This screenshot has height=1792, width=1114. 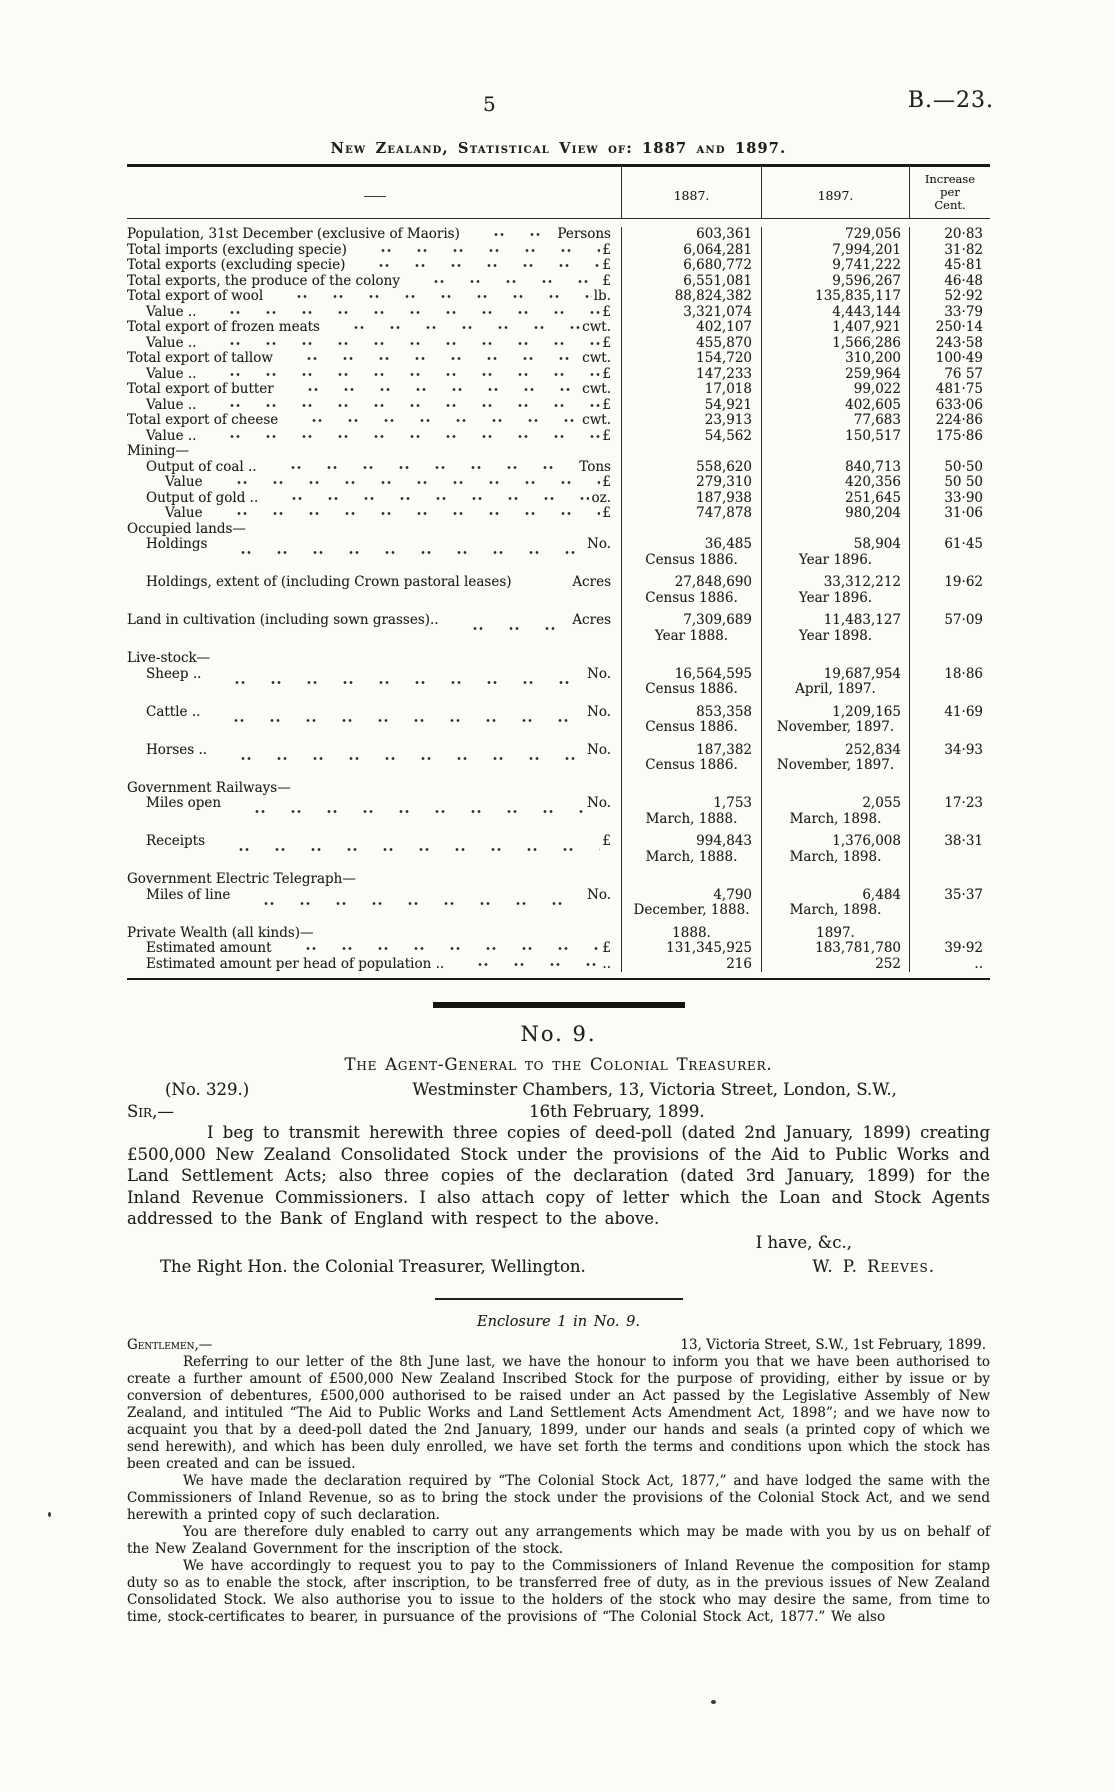 I want to click on increase-pct-value: 34·93, so click(x=963, y=749).